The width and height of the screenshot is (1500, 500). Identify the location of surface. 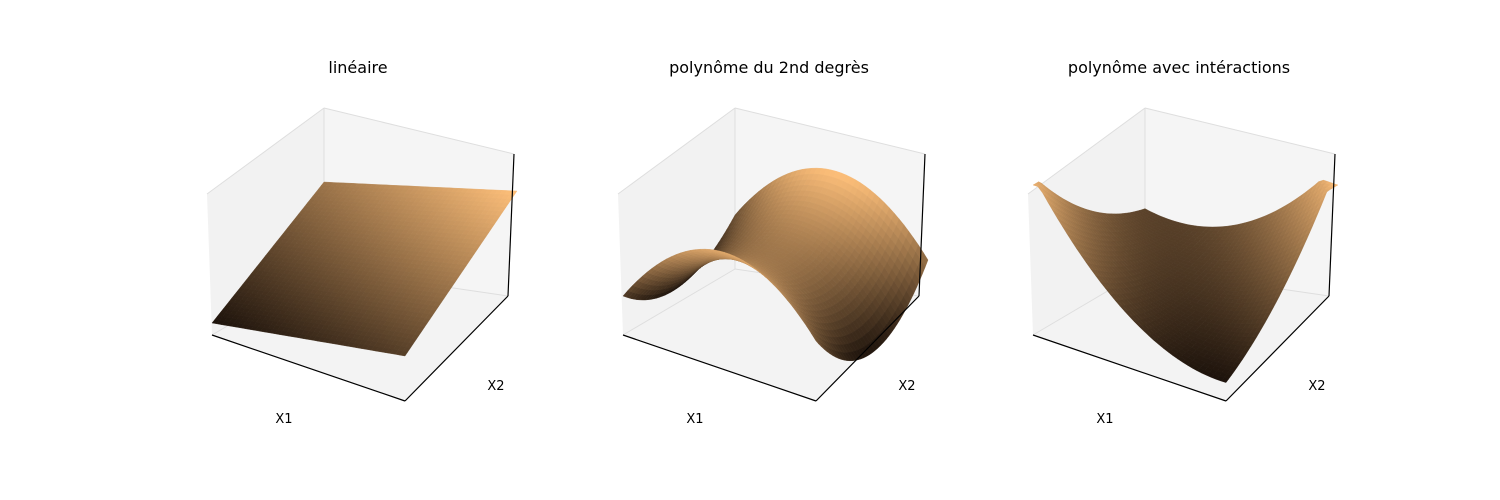
(364, 269).